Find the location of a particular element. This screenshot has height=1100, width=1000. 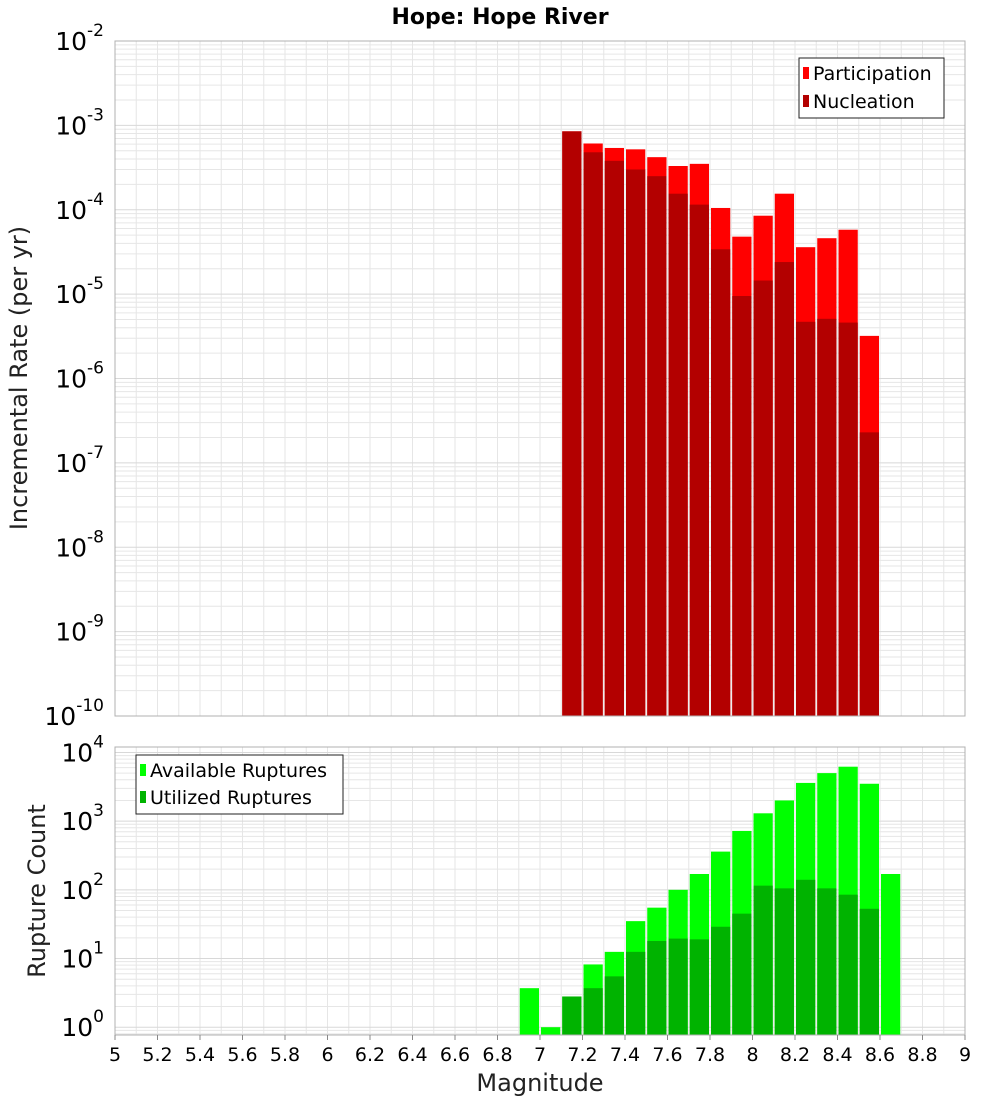

top-y-tick-label: 10⁻³ is located at coordinates (79, 122).